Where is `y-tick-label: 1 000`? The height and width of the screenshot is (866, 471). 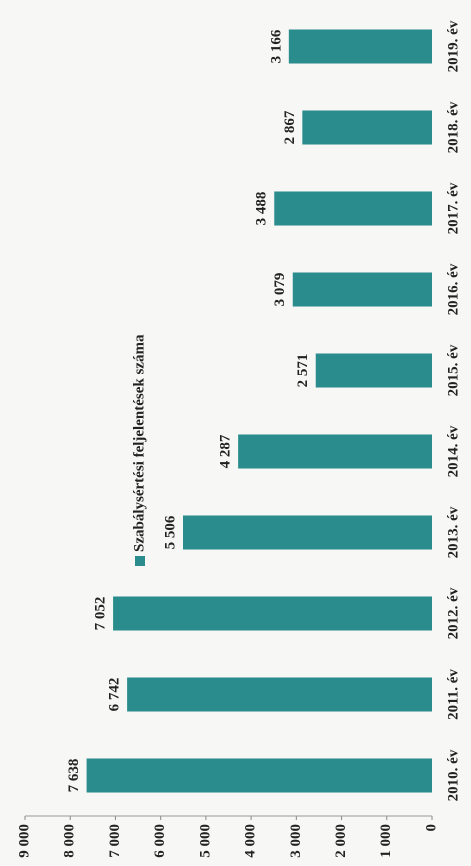 y-tick-label: 1 000 is located at coordinates (386, 841).